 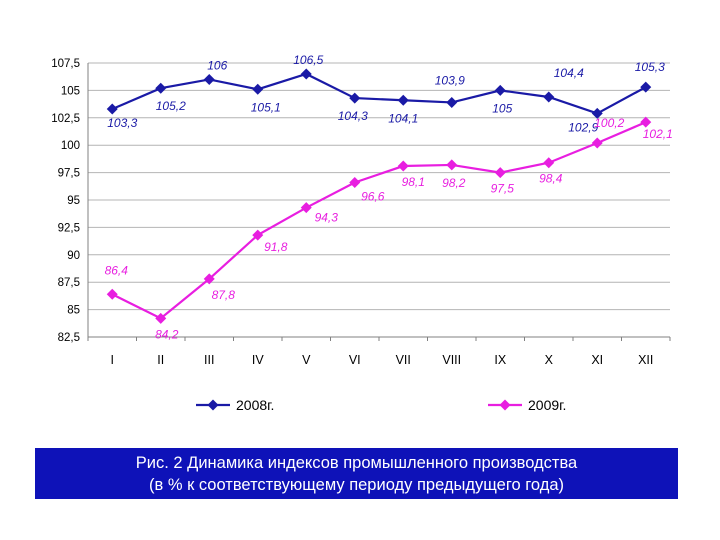 What do you see at coordinates (171, 106) in the screenshot?
I see `data-label: 105,2` at bounding box center [171, 106].